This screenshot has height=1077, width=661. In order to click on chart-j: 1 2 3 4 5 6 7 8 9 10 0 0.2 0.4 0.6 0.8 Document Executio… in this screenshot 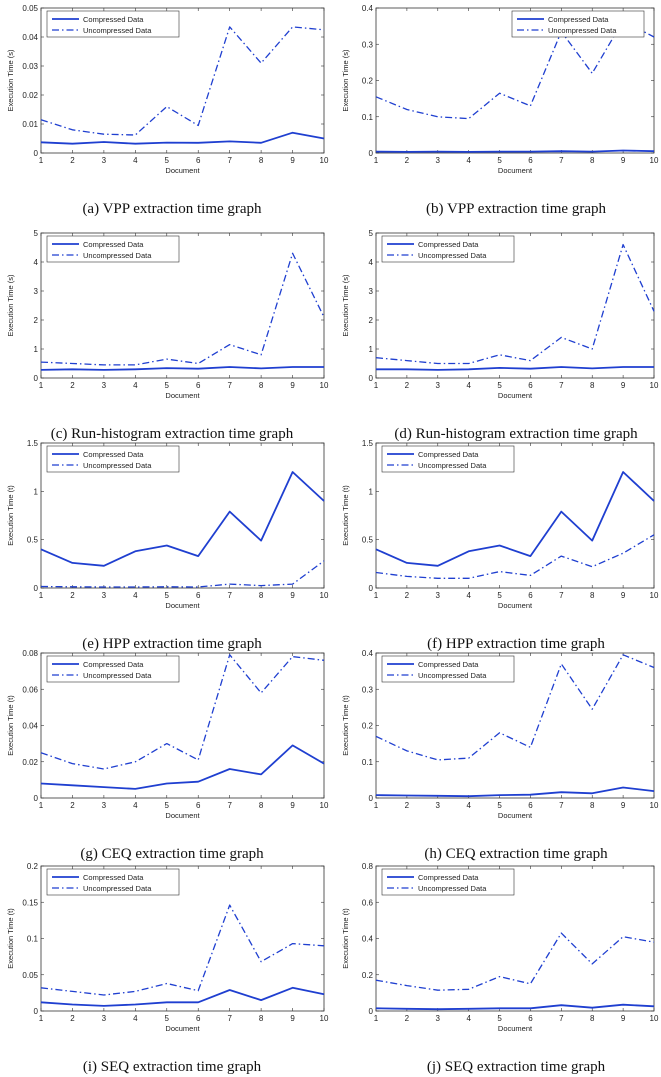, I will do `click(500, 968)`.